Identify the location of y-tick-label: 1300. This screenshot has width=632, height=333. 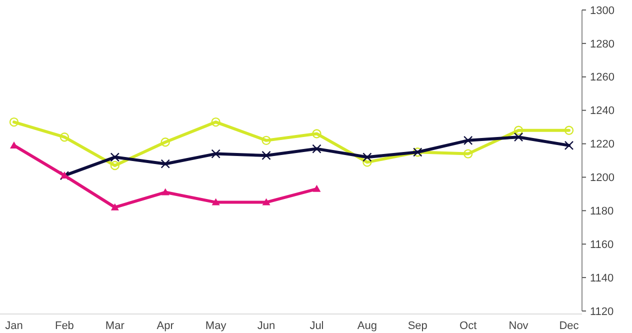
(602, 10).